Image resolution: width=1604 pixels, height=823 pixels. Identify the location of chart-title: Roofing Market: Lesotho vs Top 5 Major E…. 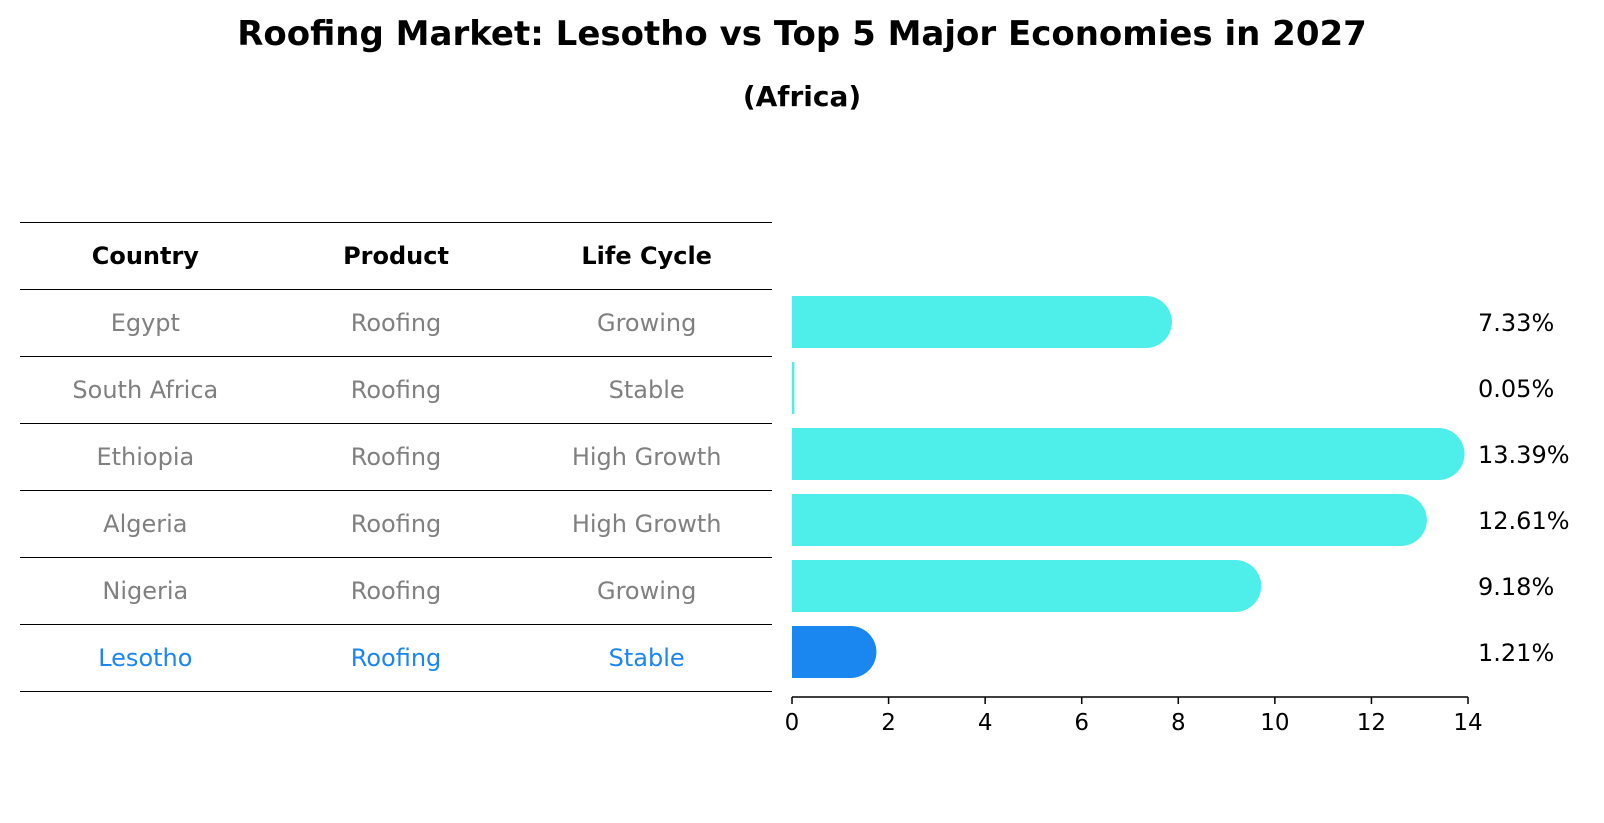
(802, 34).